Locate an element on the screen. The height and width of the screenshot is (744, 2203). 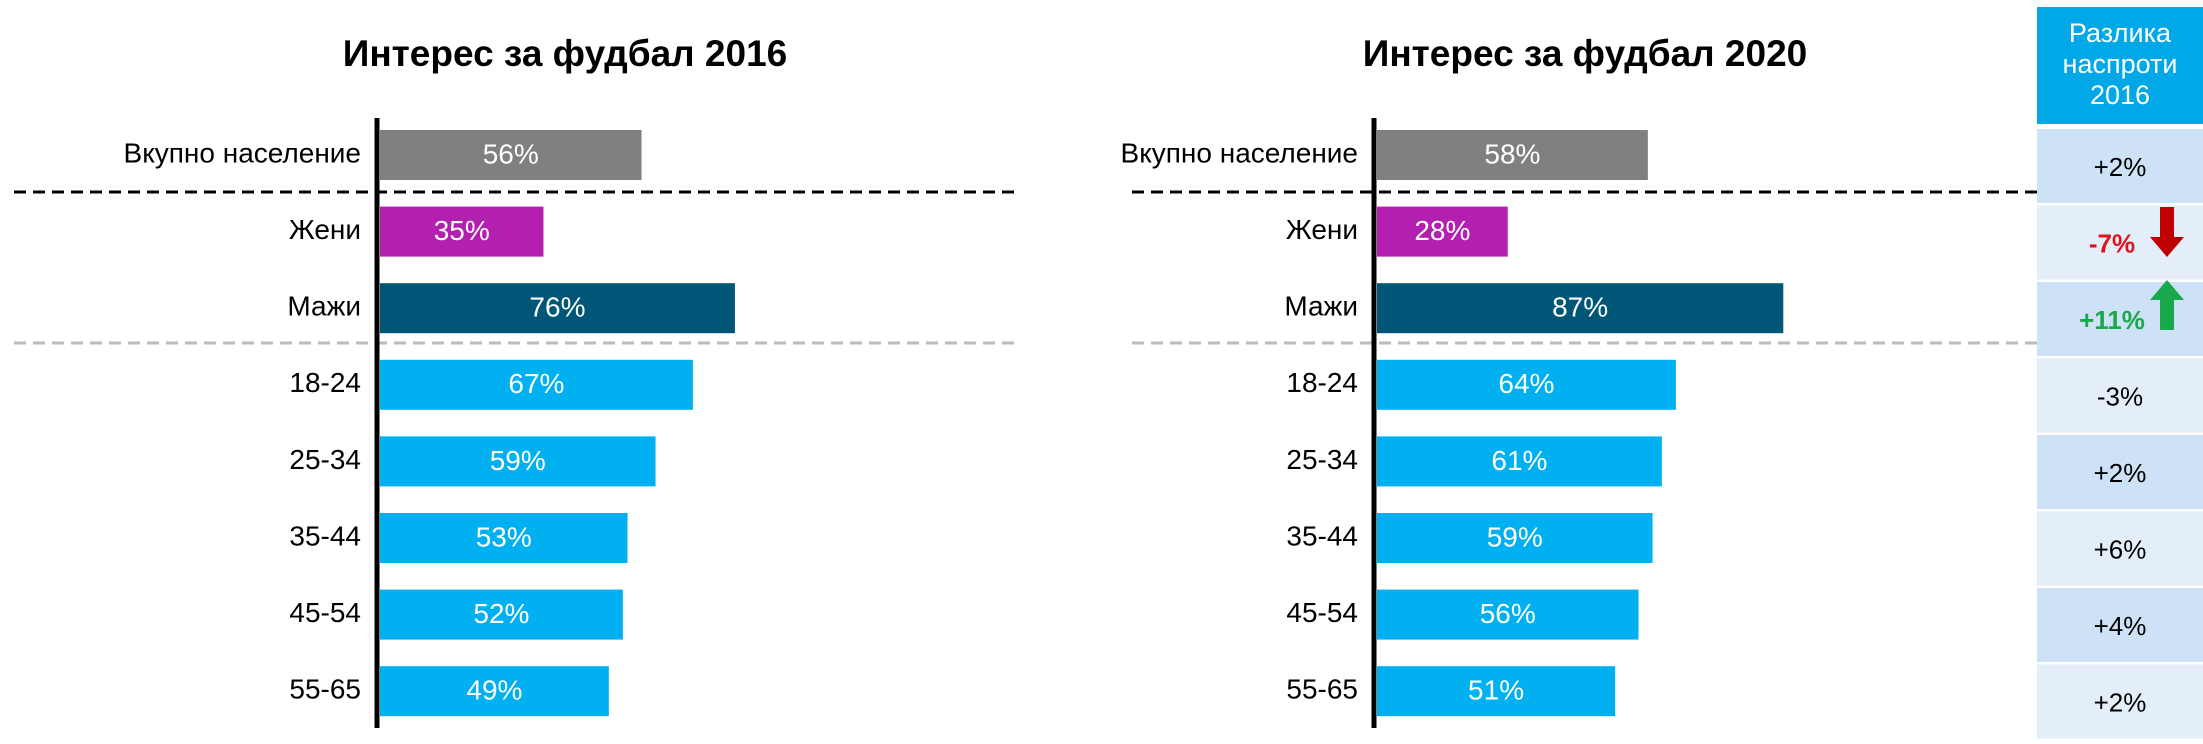
table-header: Разлика is located at coordinates (2120, 33).